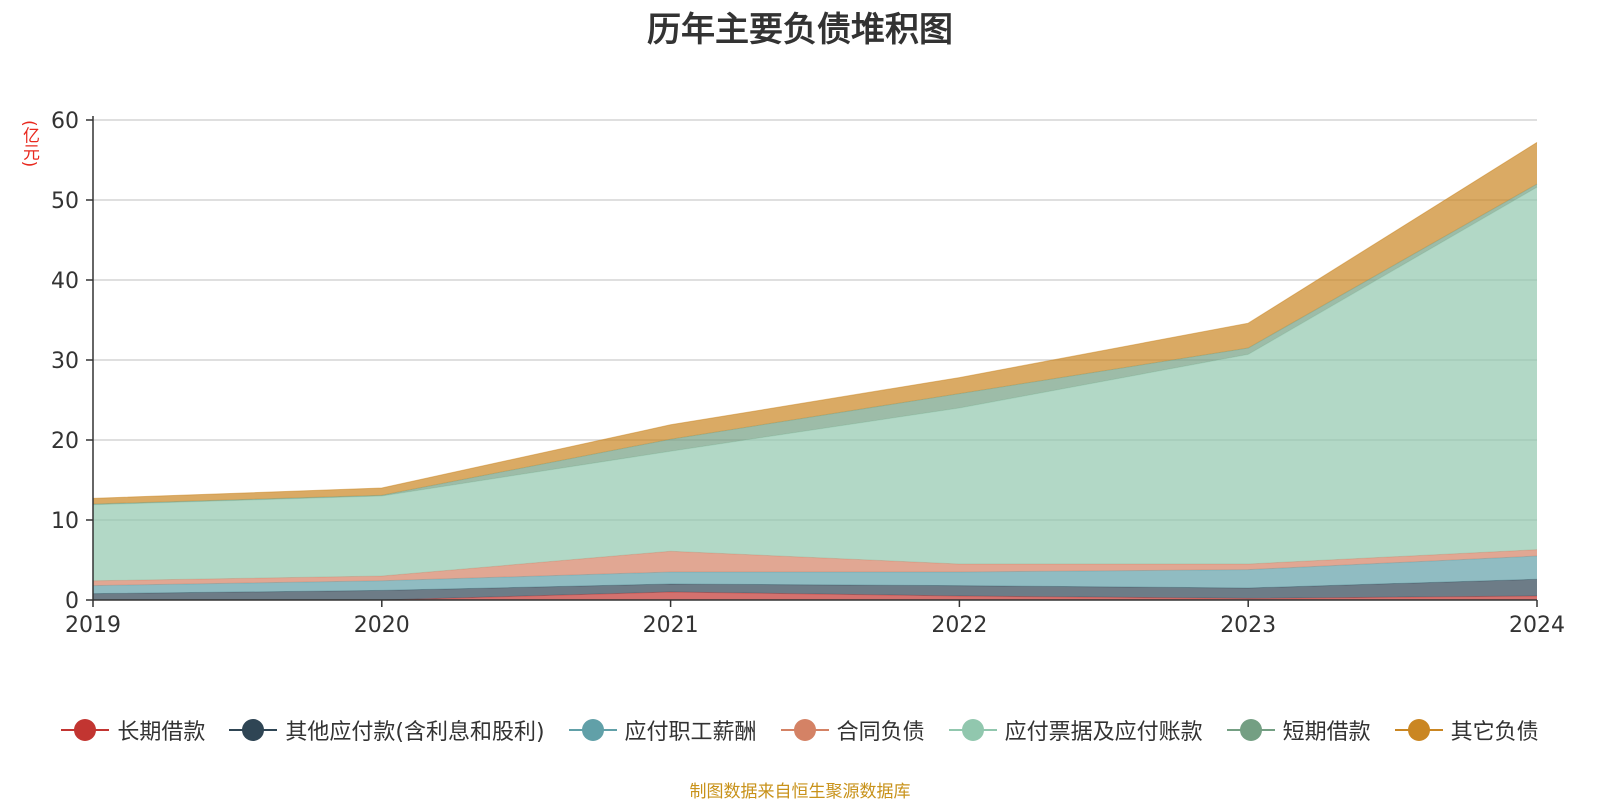 The image size is (1600, 802). I want to click on y-axis-unit-label: (亿元), so click(29, 144).